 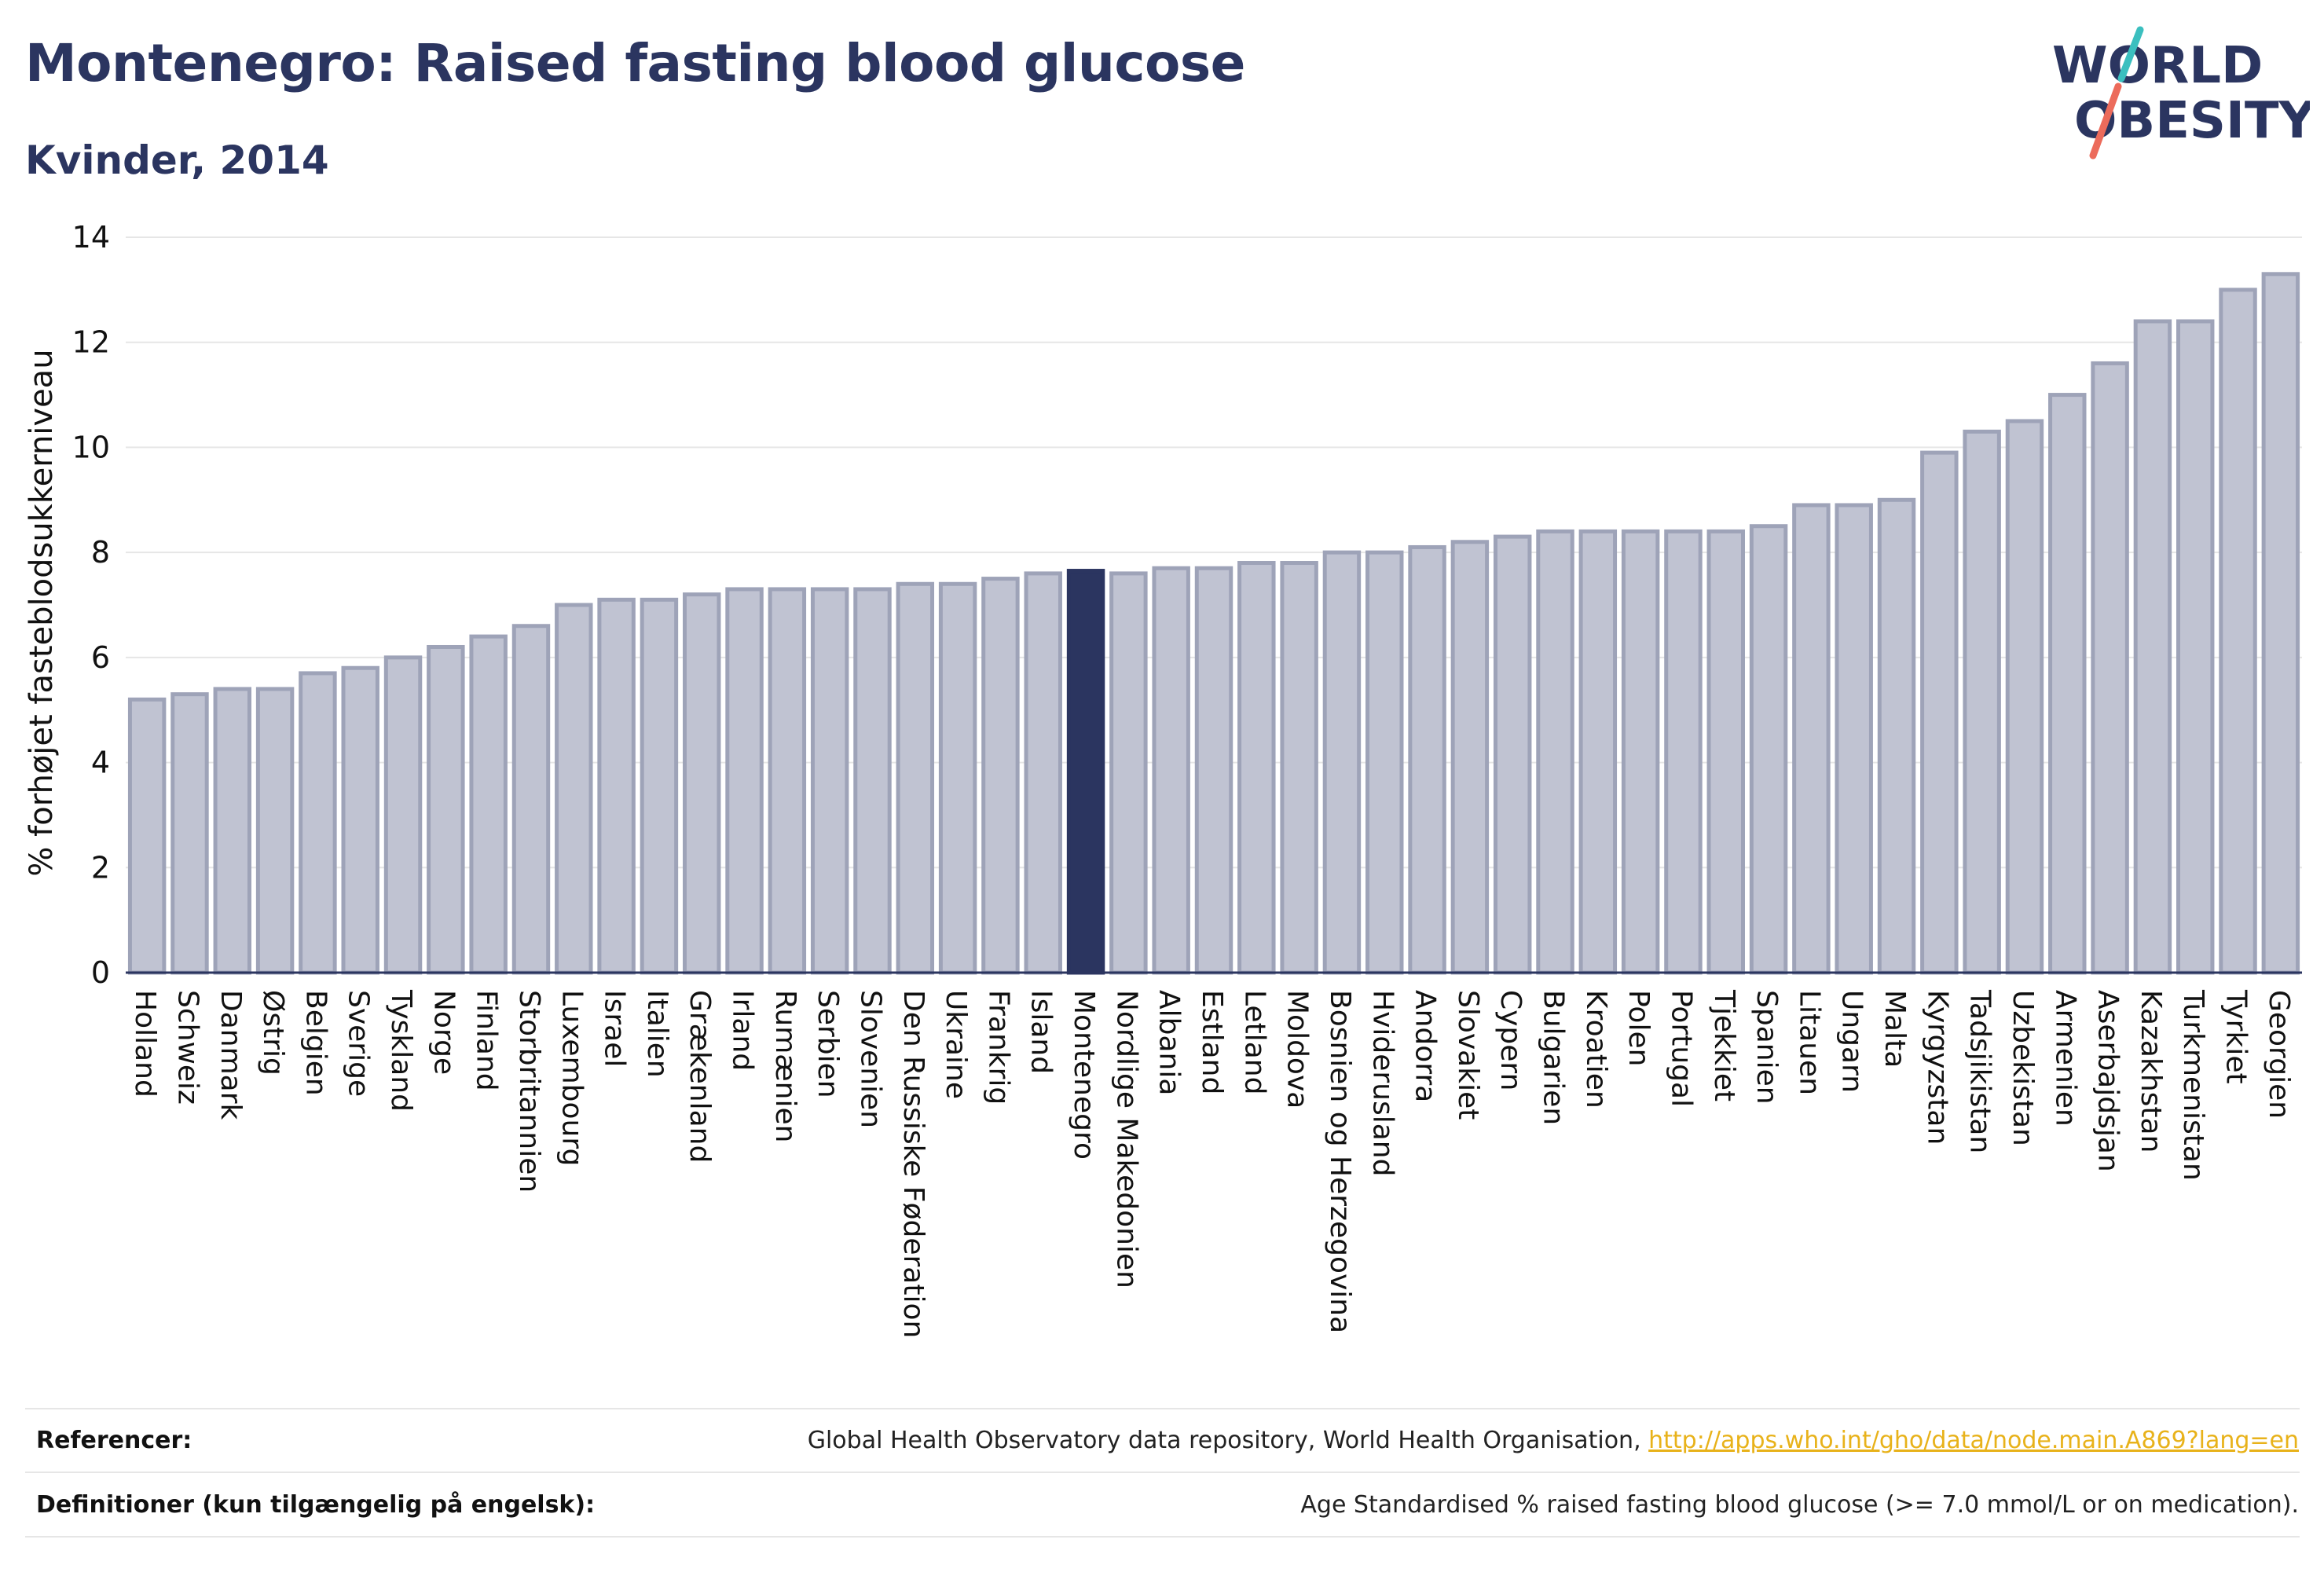 I want to click on bar-holland, so click(x=147, y=836).